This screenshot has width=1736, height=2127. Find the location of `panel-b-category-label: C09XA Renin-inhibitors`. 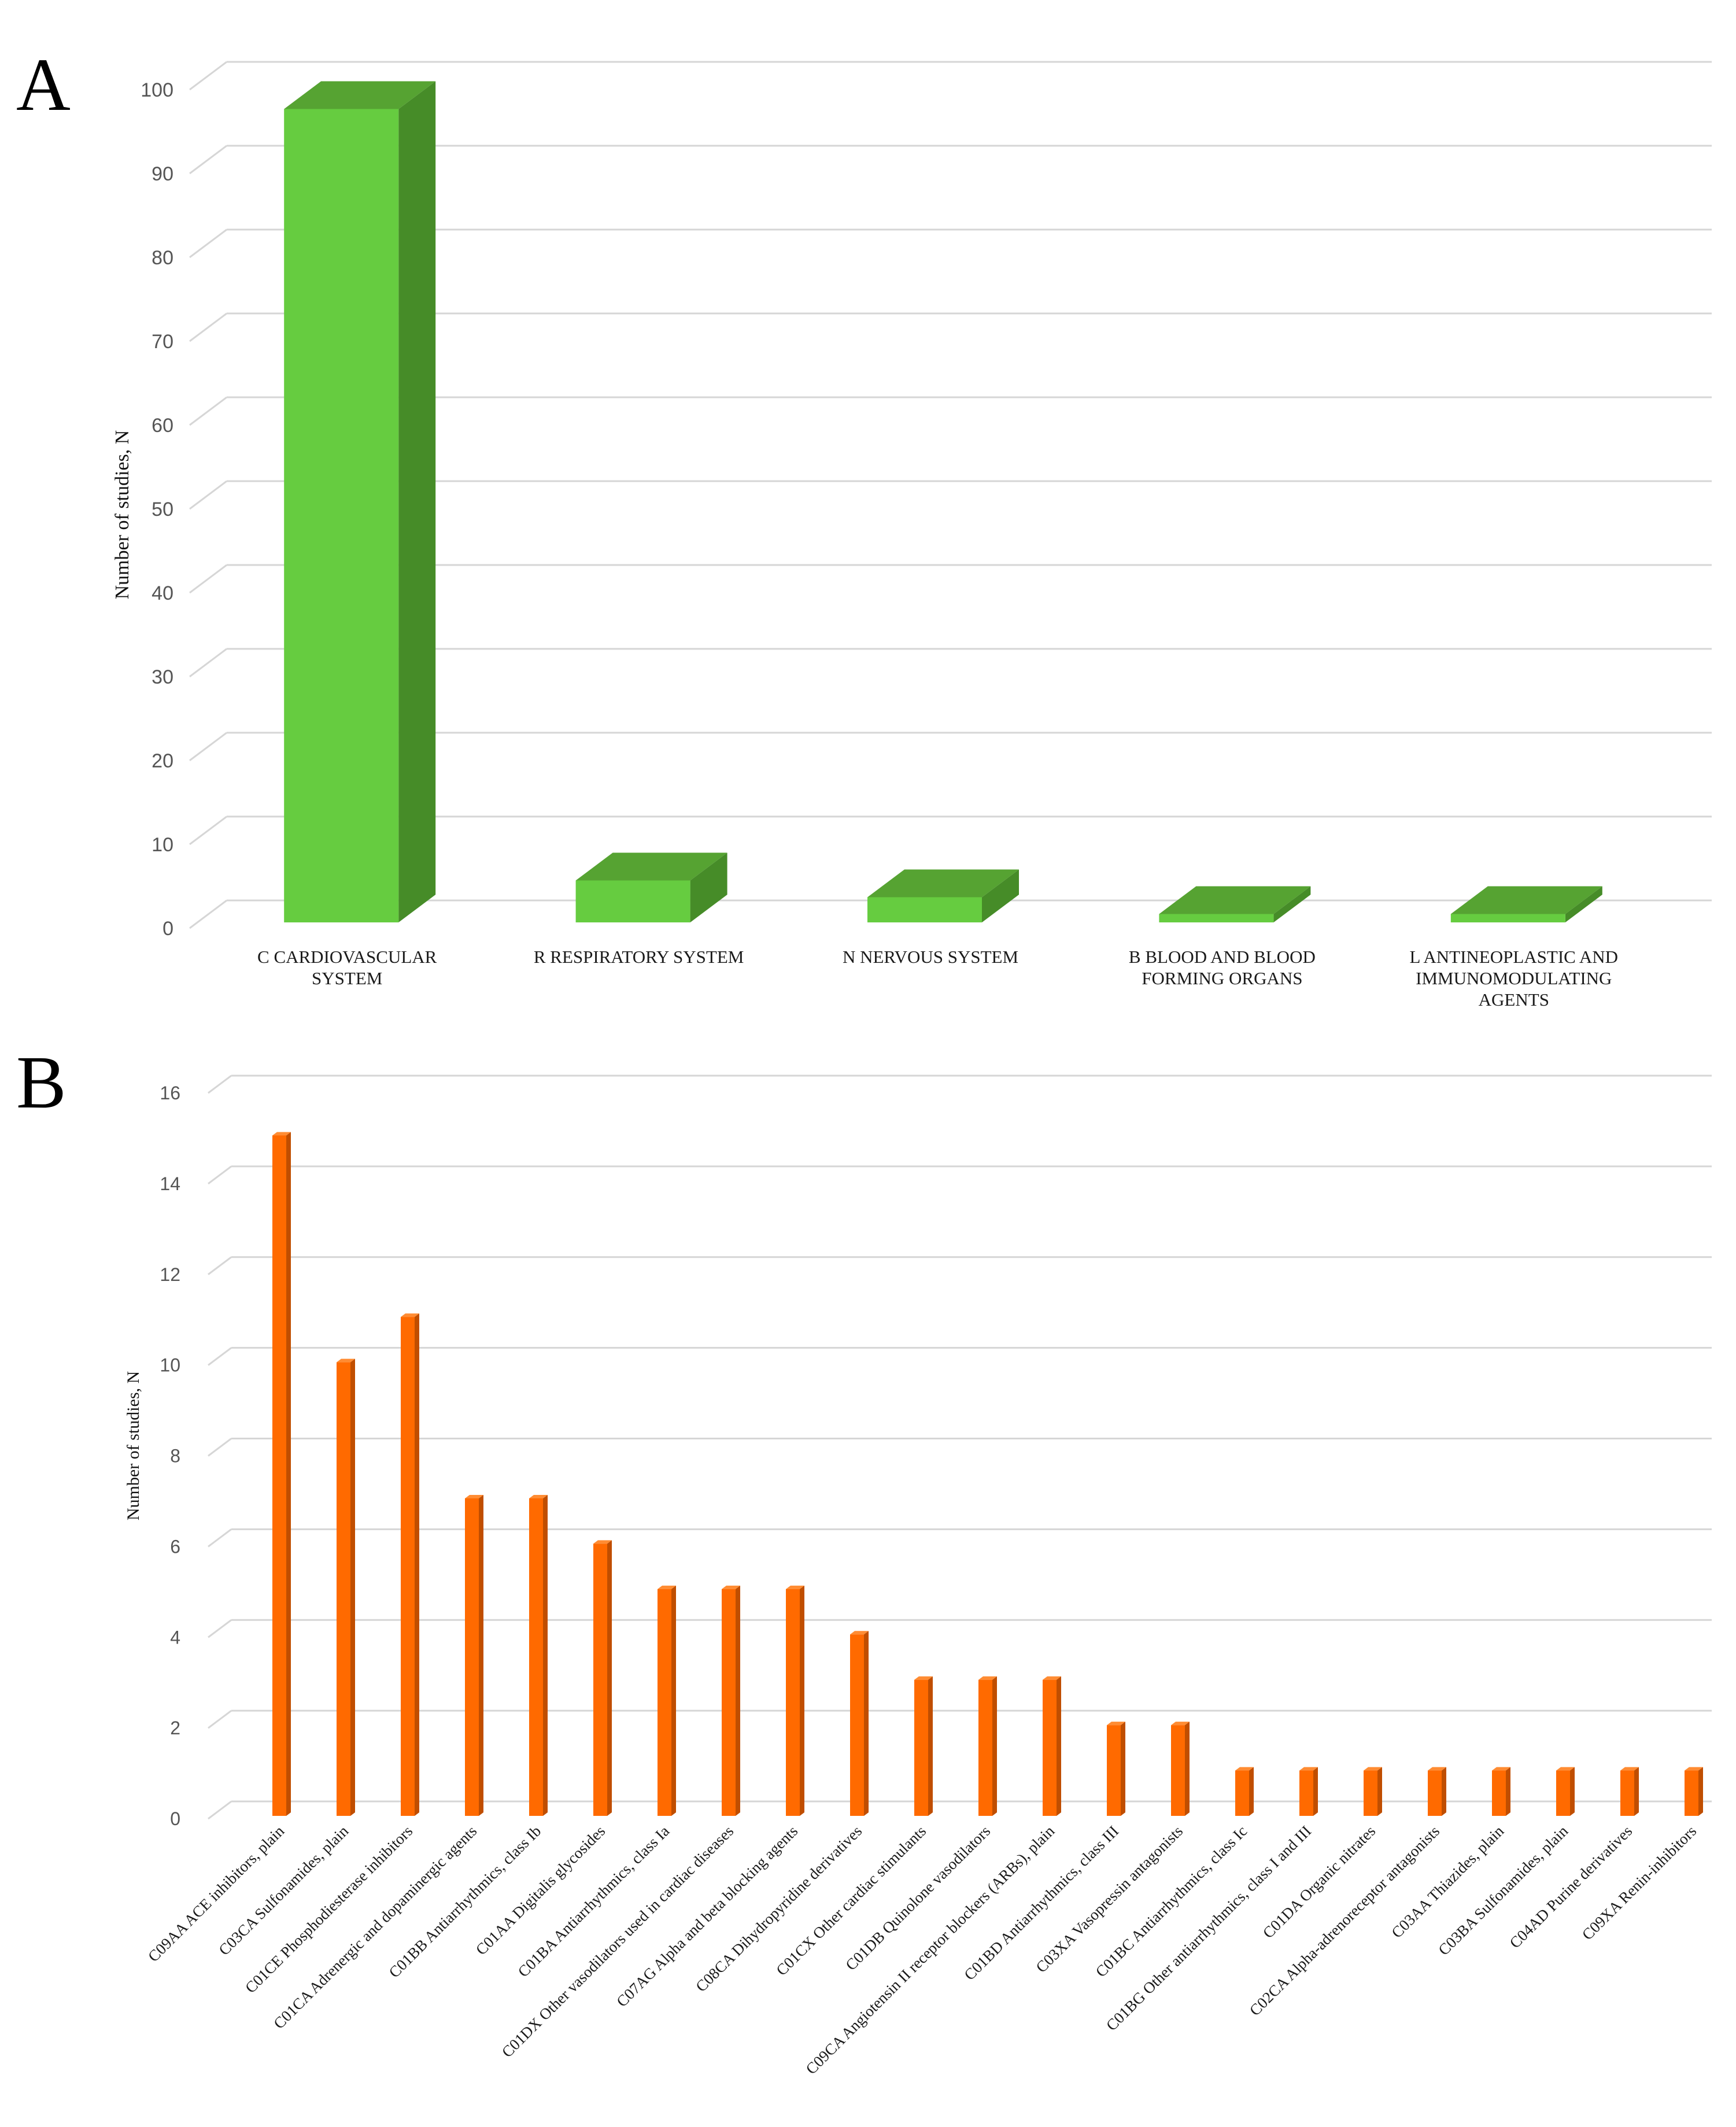

panel-b-category-label: C09XA Renin-inhibitors is located at coordinates (1639, 1882).